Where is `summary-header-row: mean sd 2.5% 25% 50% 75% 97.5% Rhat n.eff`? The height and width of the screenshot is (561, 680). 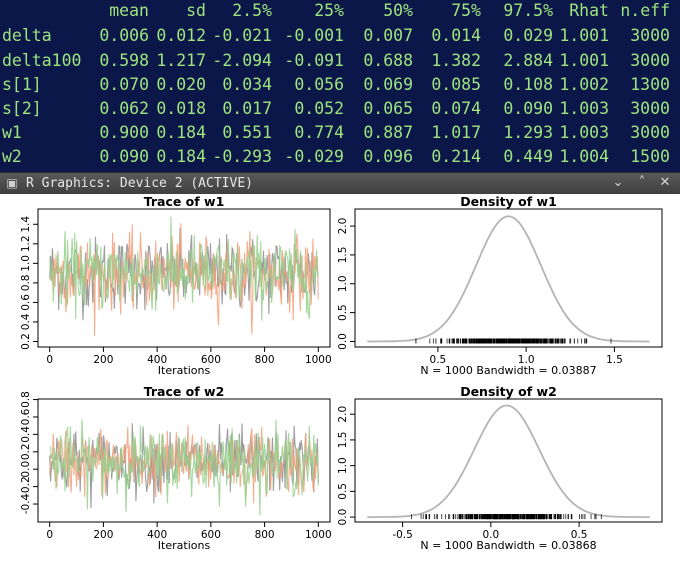
summary-header-row: mean sd 2.5% 25% 50% 75% 97.5% Rhat n.eff is located at coordinates (340, 11).